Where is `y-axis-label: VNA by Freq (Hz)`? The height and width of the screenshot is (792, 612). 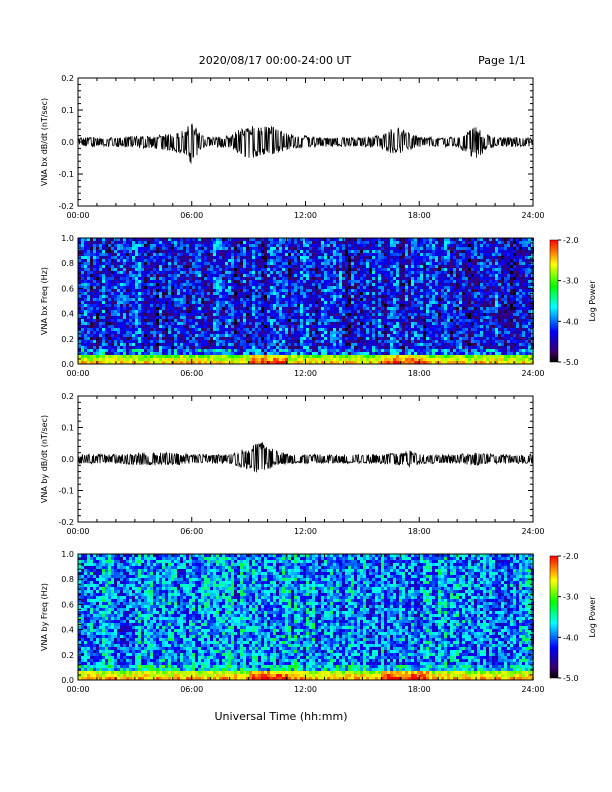
y-axis-label: VNA by Freq (Hz) is located at coordinates (44, 617).